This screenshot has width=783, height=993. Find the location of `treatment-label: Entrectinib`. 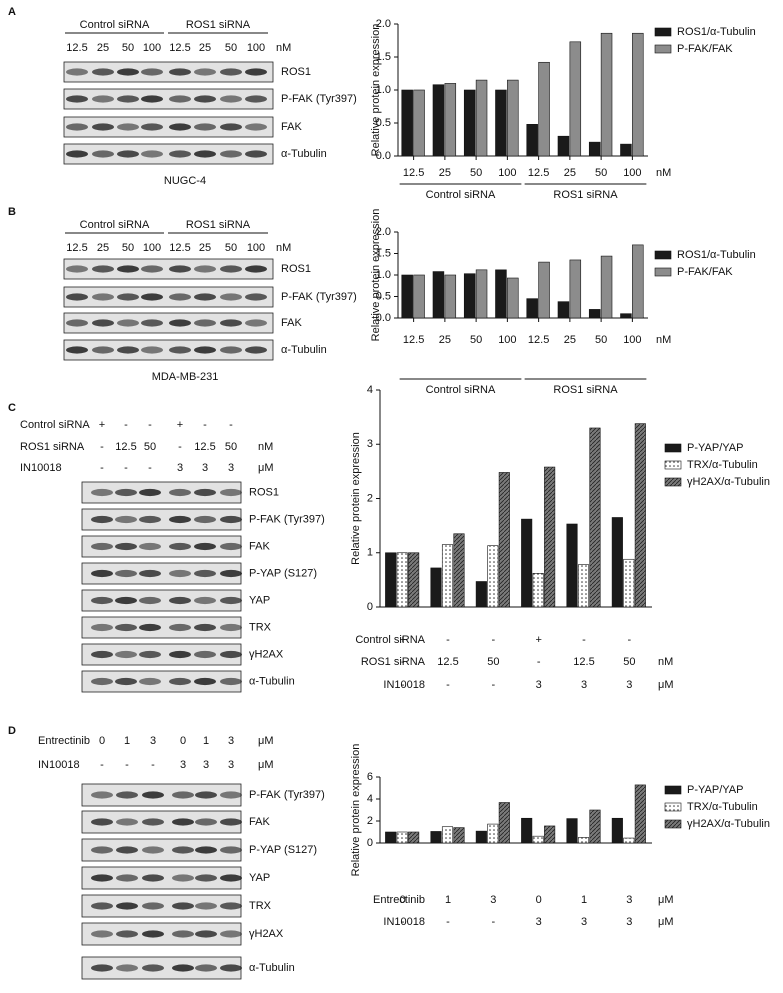

treatment-label: Entrectinib is located at coordinates (64, 741).